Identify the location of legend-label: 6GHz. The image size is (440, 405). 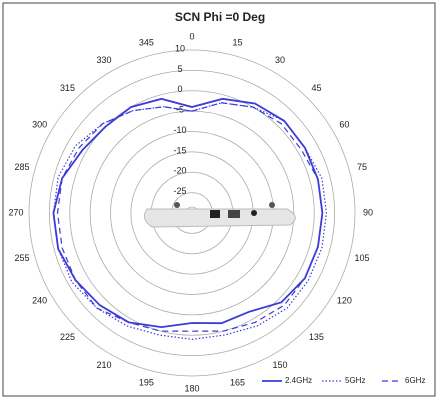
(415, 380).